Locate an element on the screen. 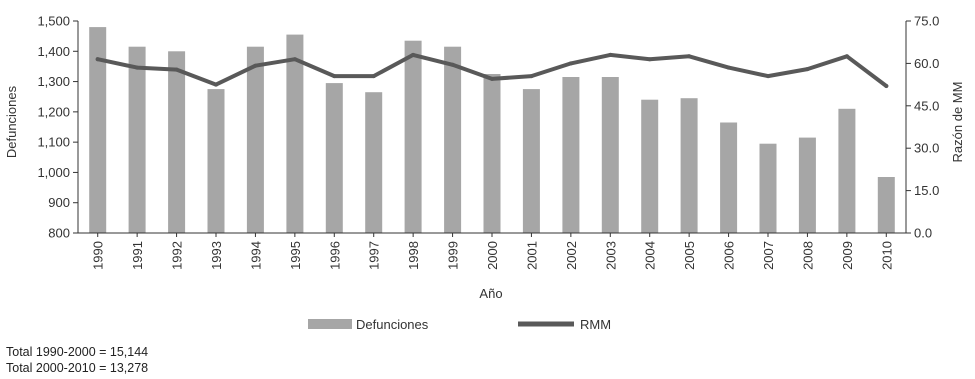 The width and height of the screenshot is (975, 379). rmm-point-2007 is located at coordinates (768, 76).